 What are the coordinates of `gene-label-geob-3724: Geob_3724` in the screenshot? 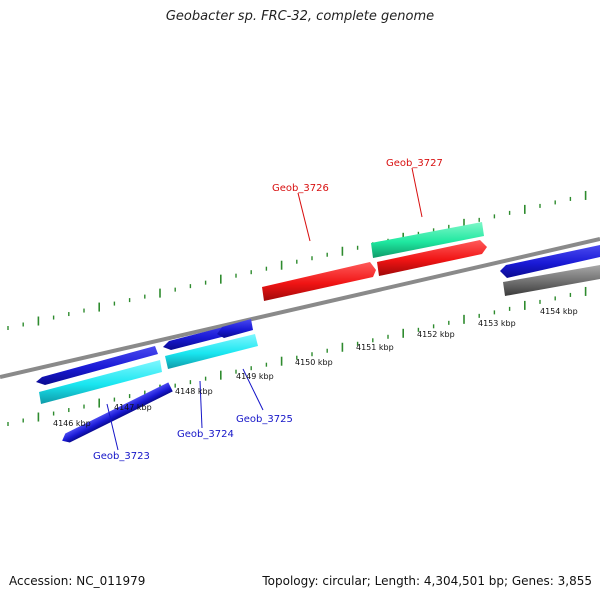 It's located at (205, 434).